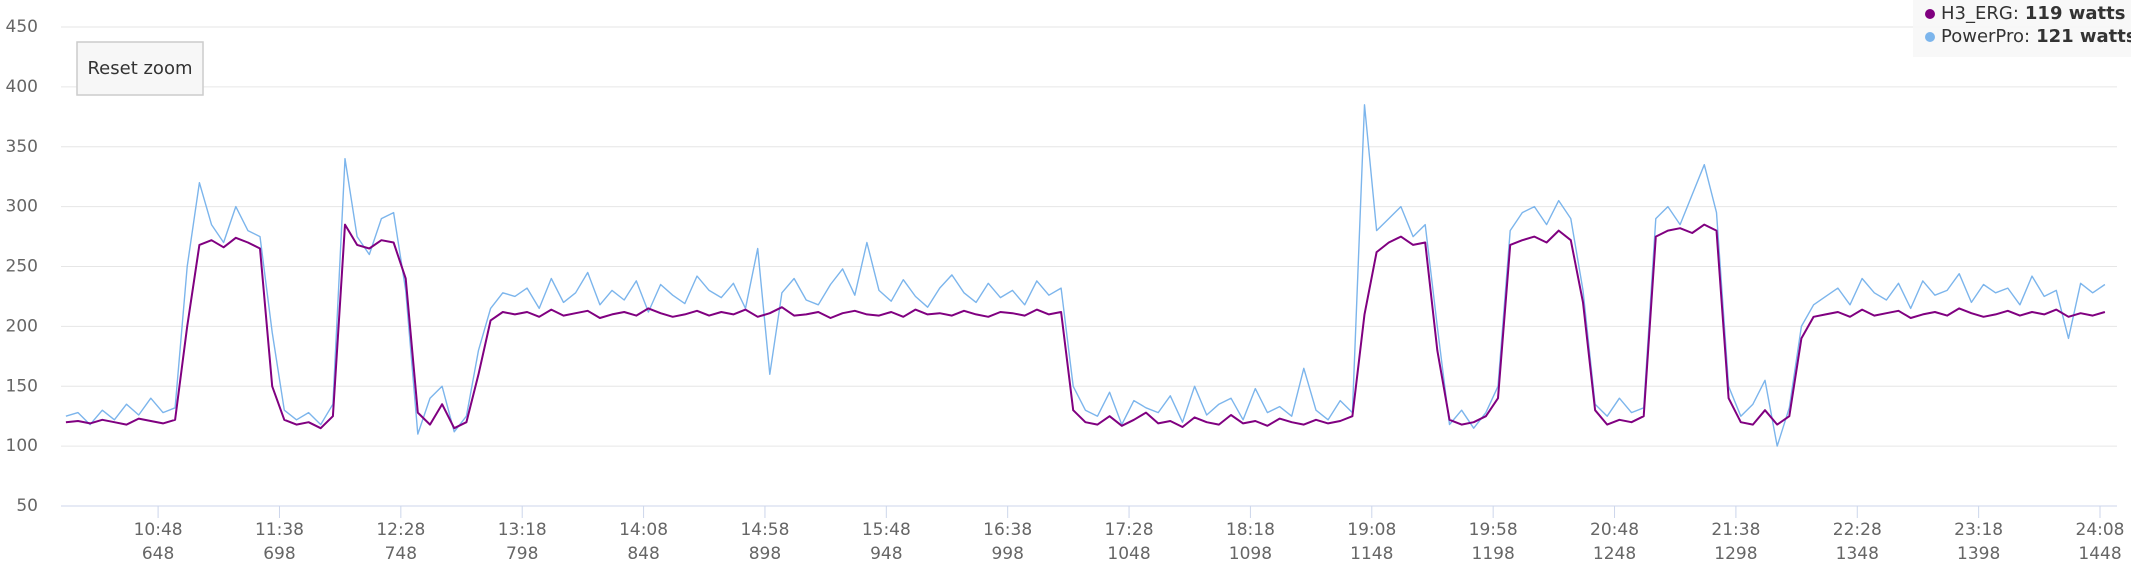 This screenshot has width=2131, height=572. I want to click on x-tick-label: 13:18, so click(522, 530).